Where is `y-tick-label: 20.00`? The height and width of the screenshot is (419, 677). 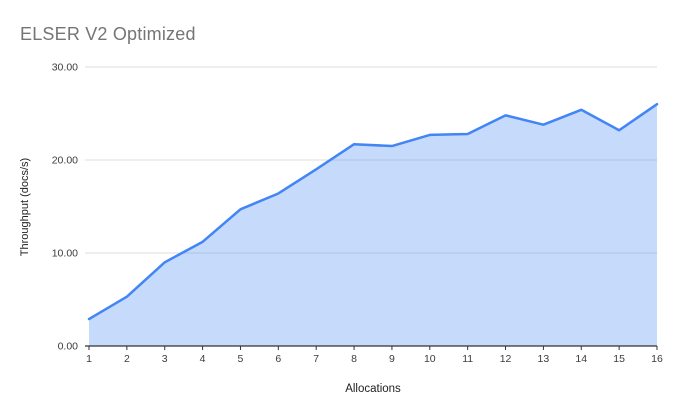
y-tick-label: 20.00 is located at coordinates (65, 161).